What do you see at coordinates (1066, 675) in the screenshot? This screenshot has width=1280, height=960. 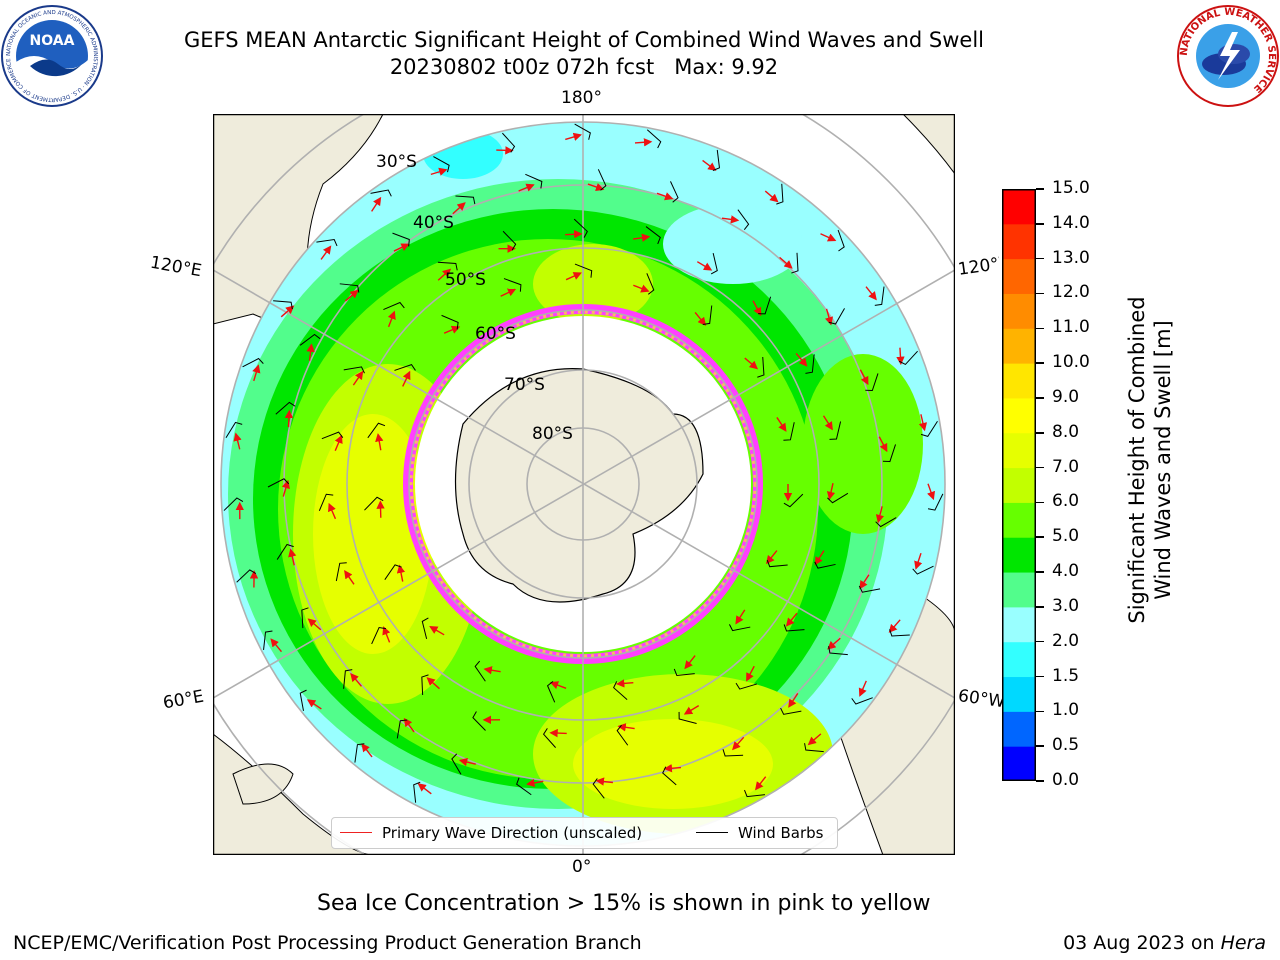 I see `colorbar-tick-label: 1.5` at bounding box center [1066, 675].